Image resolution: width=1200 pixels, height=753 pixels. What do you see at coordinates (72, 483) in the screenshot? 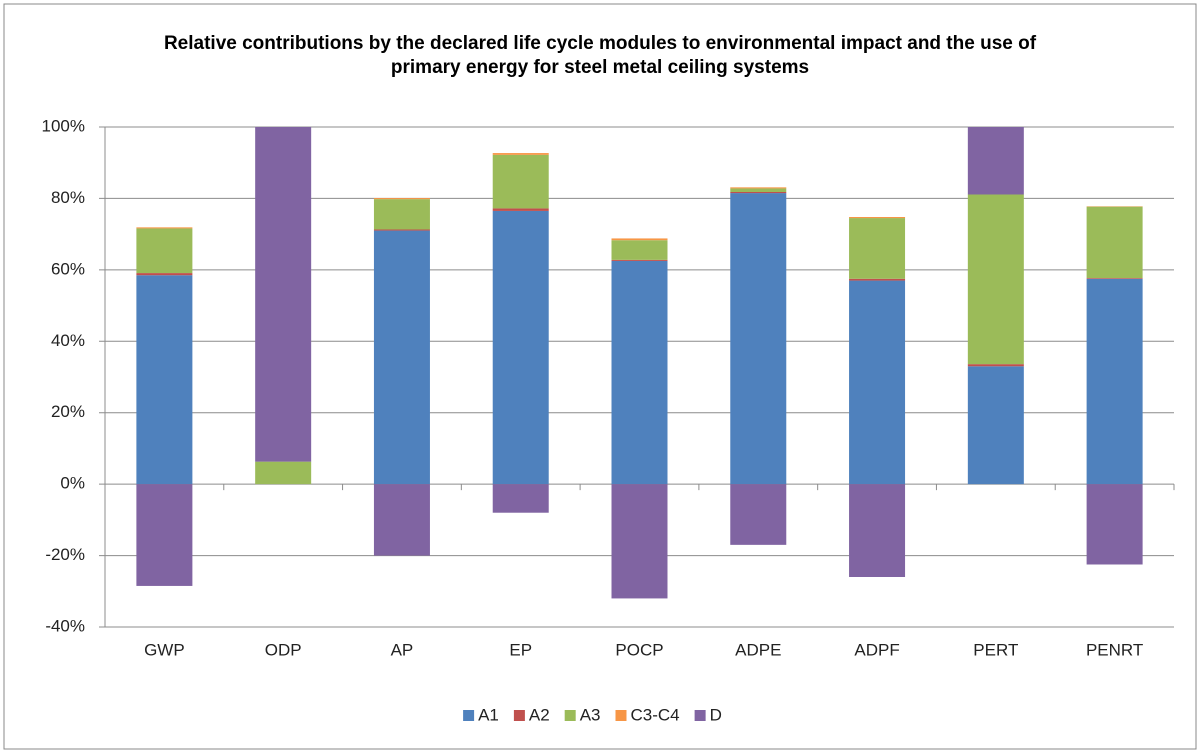
I see `y-tick-label: 0%` at bounding box center [72, 483].